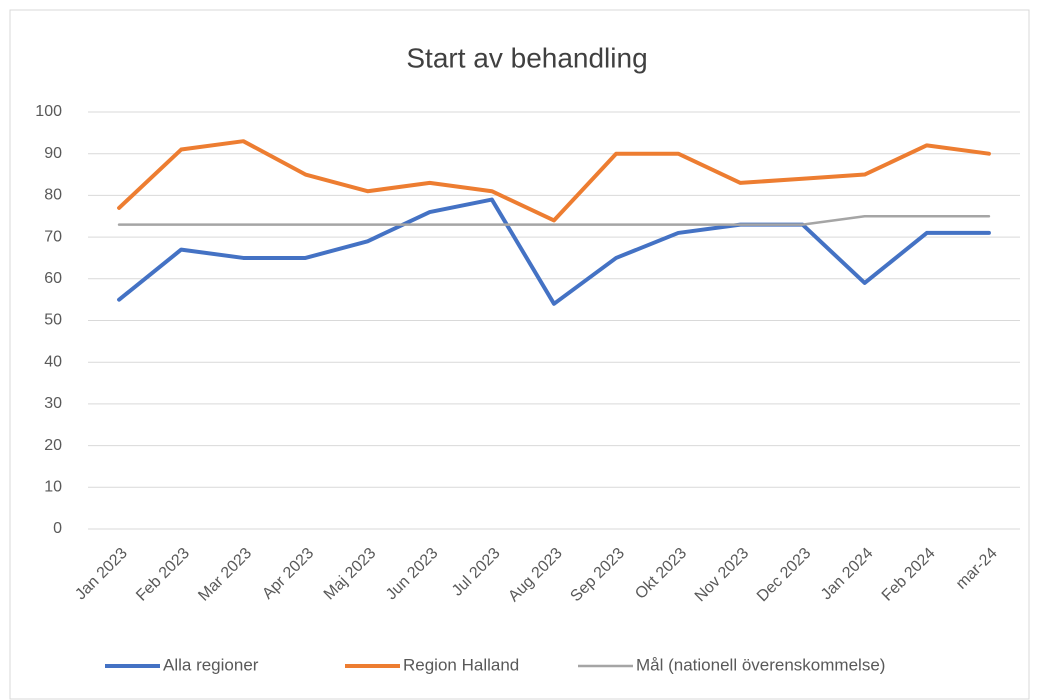 The image size is (1037, 700). I want to click on y-tick-label: 30, so click(53, 403).